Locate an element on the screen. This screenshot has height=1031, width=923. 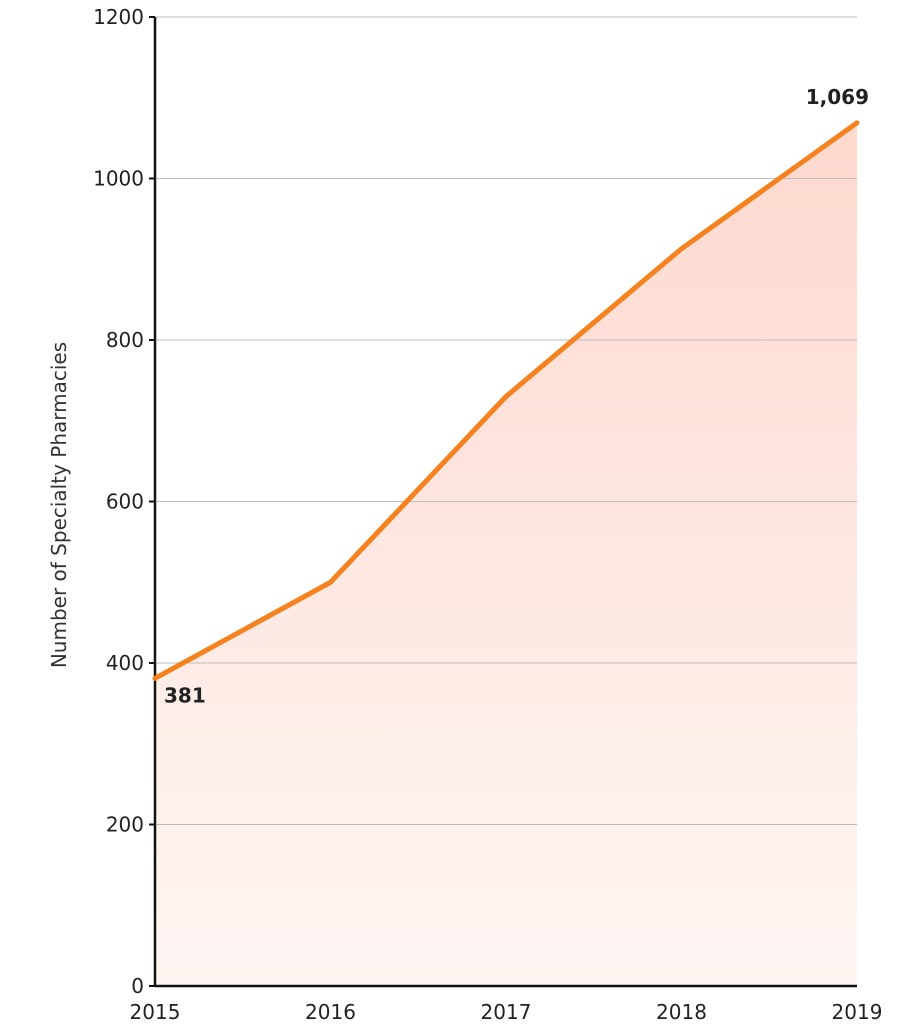
x-axis-tick-labels: 2015 2016 2017 2018 2019 is located at coordinates (506, 1012).